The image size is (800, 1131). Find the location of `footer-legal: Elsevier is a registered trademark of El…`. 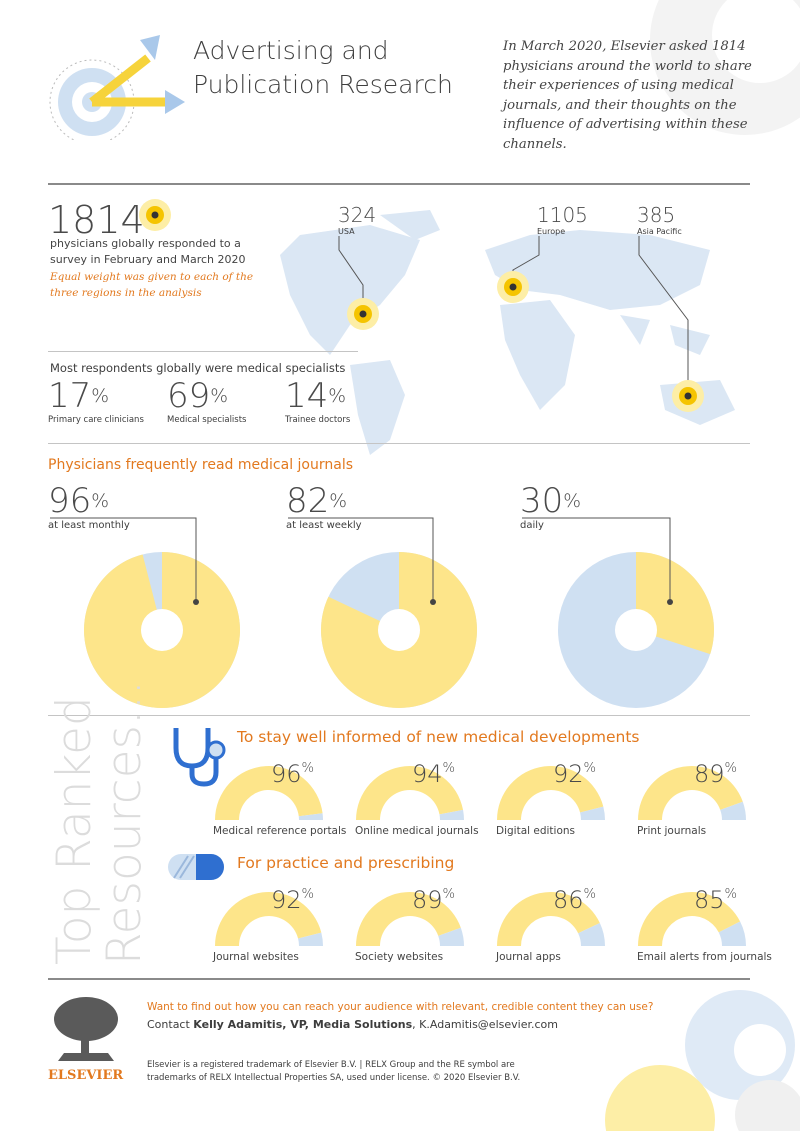

footer-legal: Elsevier is a registered trademark of El… is located at coordinates (334, 1071).